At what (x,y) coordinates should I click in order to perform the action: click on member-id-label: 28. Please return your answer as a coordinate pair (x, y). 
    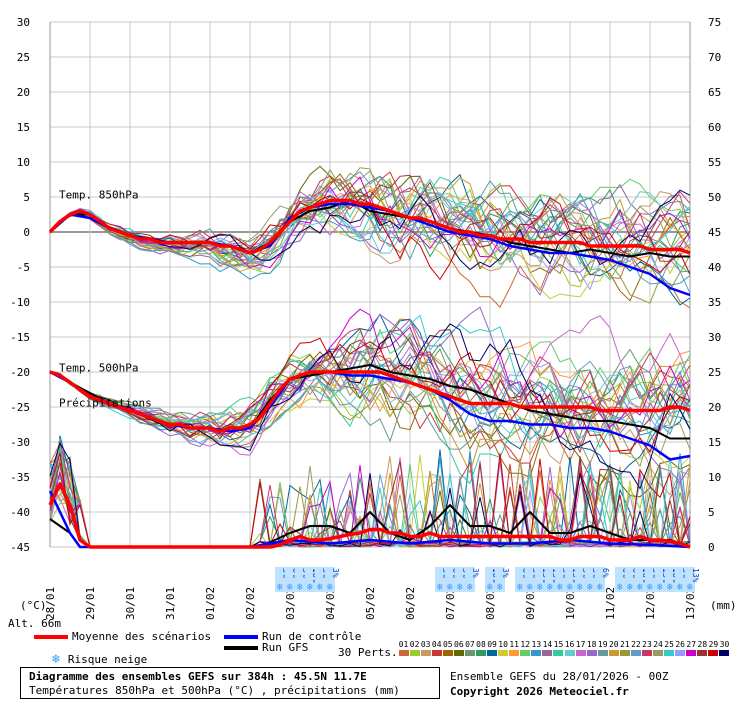
    Looking at the image, I should click on (702, 644).